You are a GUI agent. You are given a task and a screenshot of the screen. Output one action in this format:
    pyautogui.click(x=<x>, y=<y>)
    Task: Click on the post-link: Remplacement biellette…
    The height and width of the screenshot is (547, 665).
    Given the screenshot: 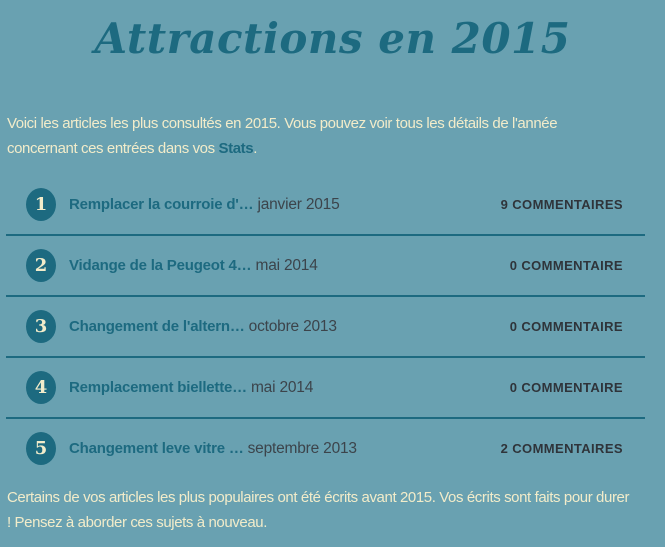 What is the action you would take?
    pyautogui.click(x=158, y=387)
    